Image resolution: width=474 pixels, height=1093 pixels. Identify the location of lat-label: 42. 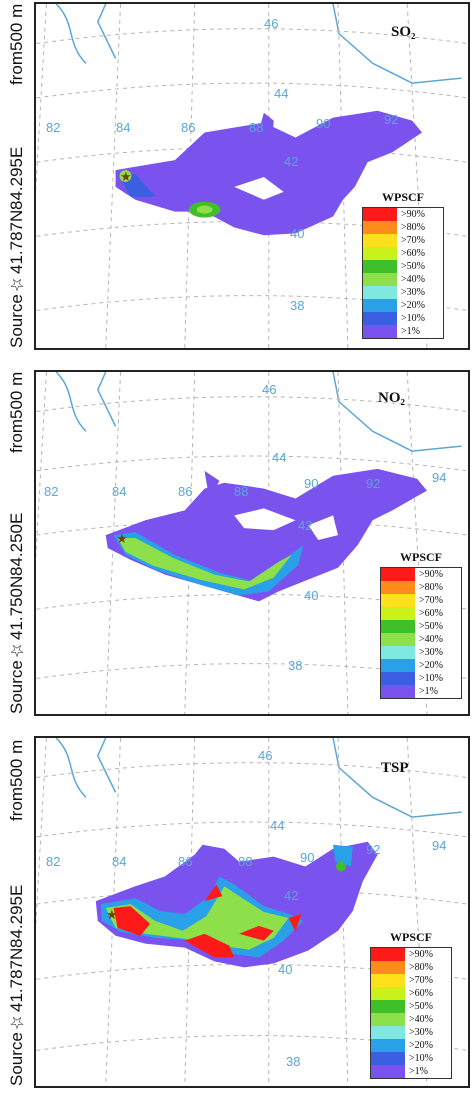
(291, 895).